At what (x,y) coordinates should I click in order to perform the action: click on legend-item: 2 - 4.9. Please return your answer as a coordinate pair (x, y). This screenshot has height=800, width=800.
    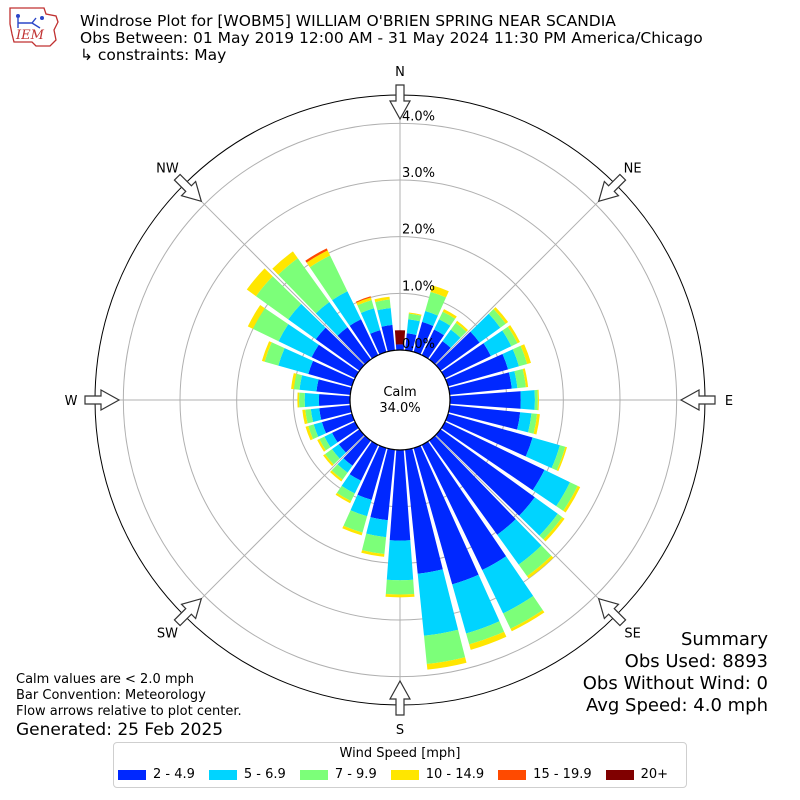
    Looking at the image, I should click on (156, 774).